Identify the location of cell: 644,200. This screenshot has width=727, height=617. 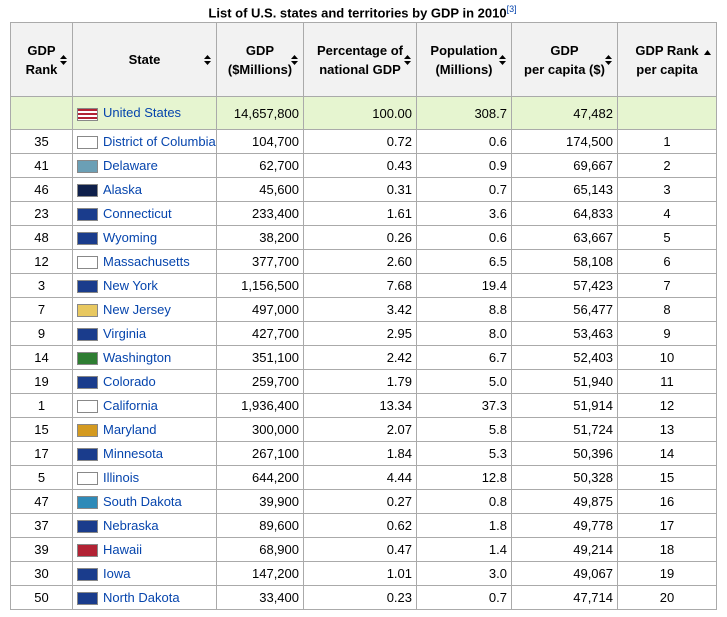
(260, 477).